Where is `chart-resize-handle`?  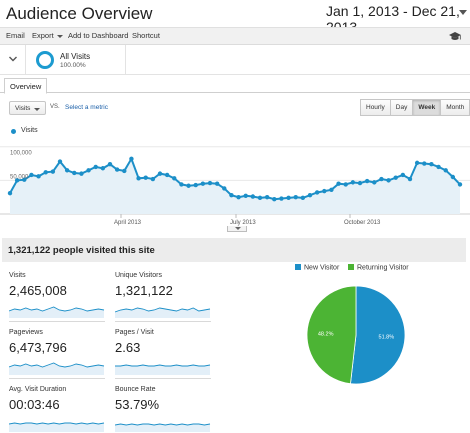 chart-resize-handle is located at coordinates (237, 229).